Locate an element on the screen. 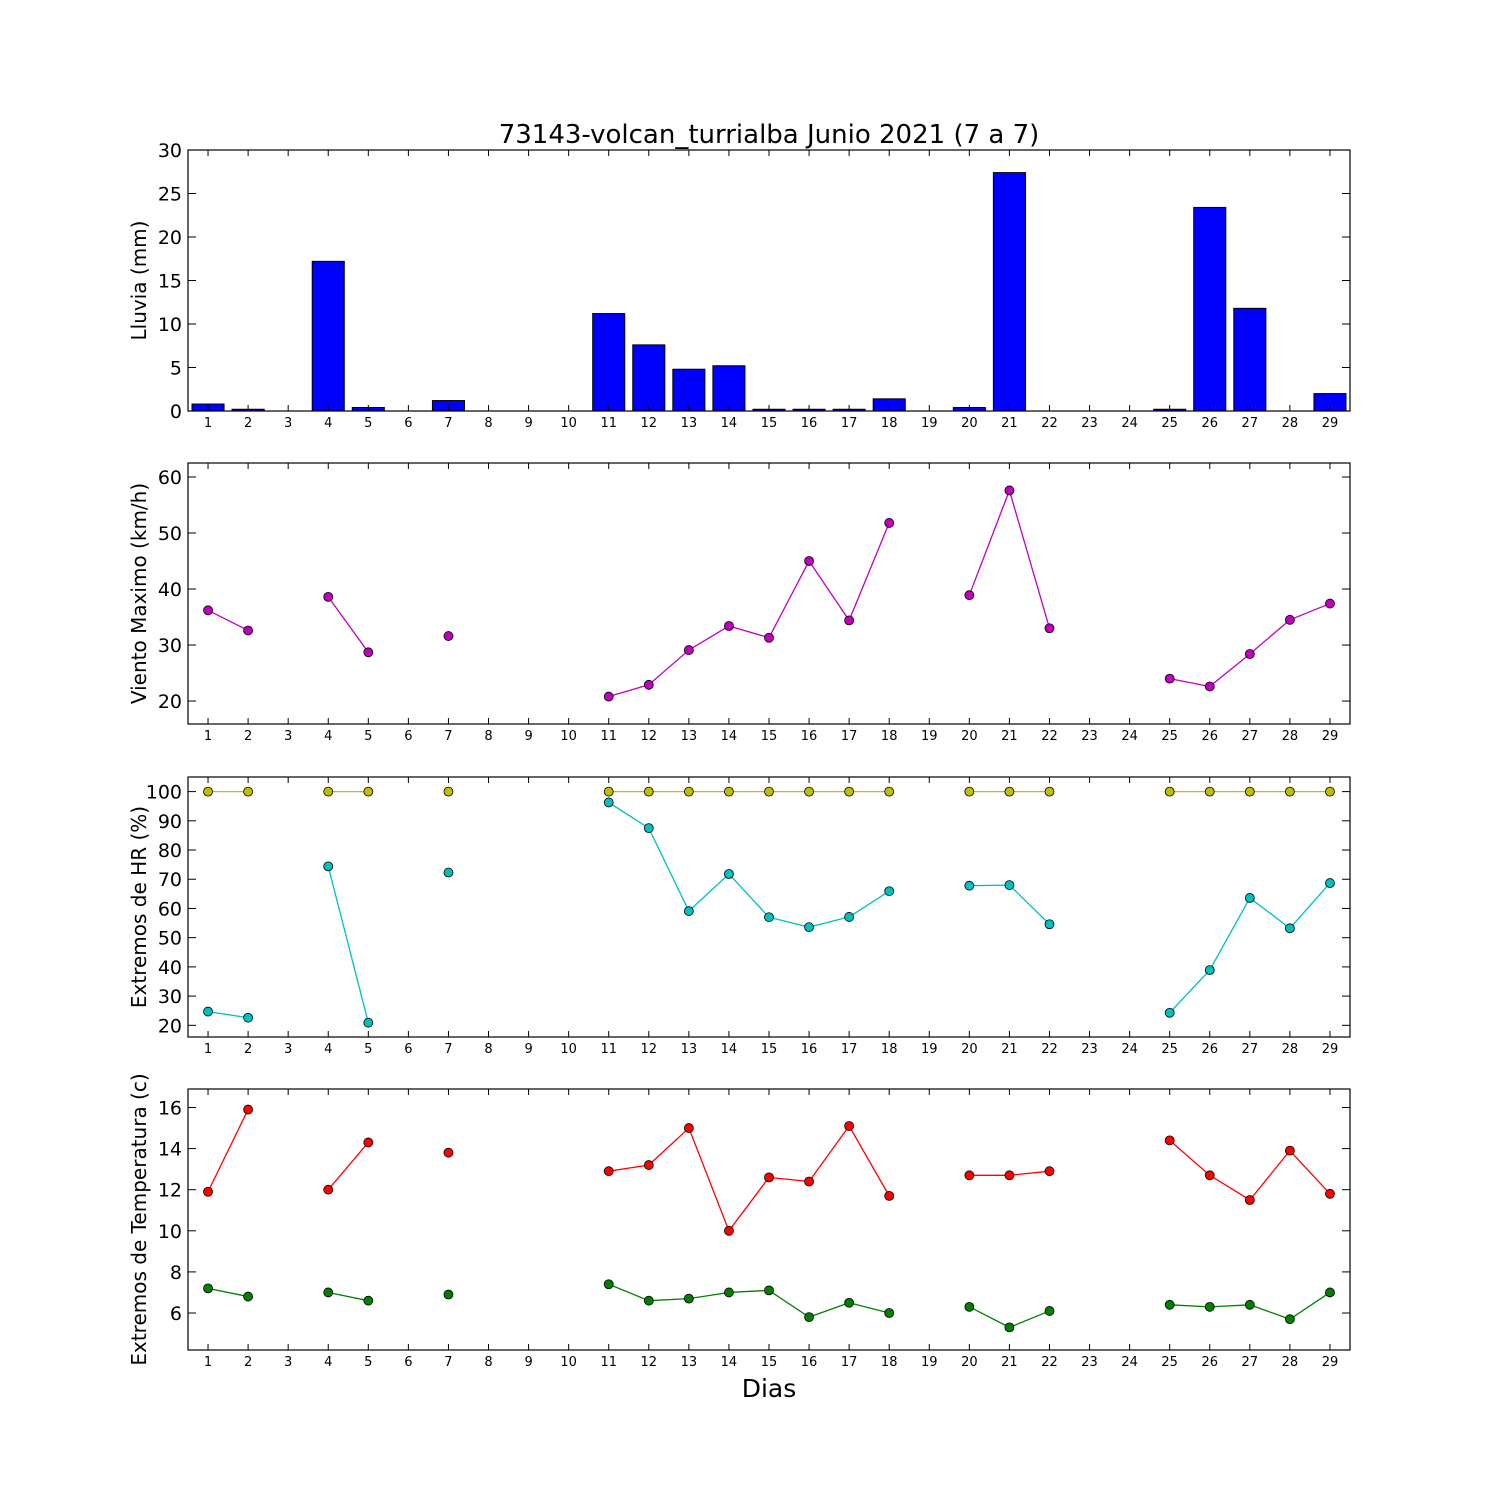 Image resolution: width=1500 pixels, height=1500 pixels. max-wind-xtick-label: 3 is located at coordinates (288, 736).